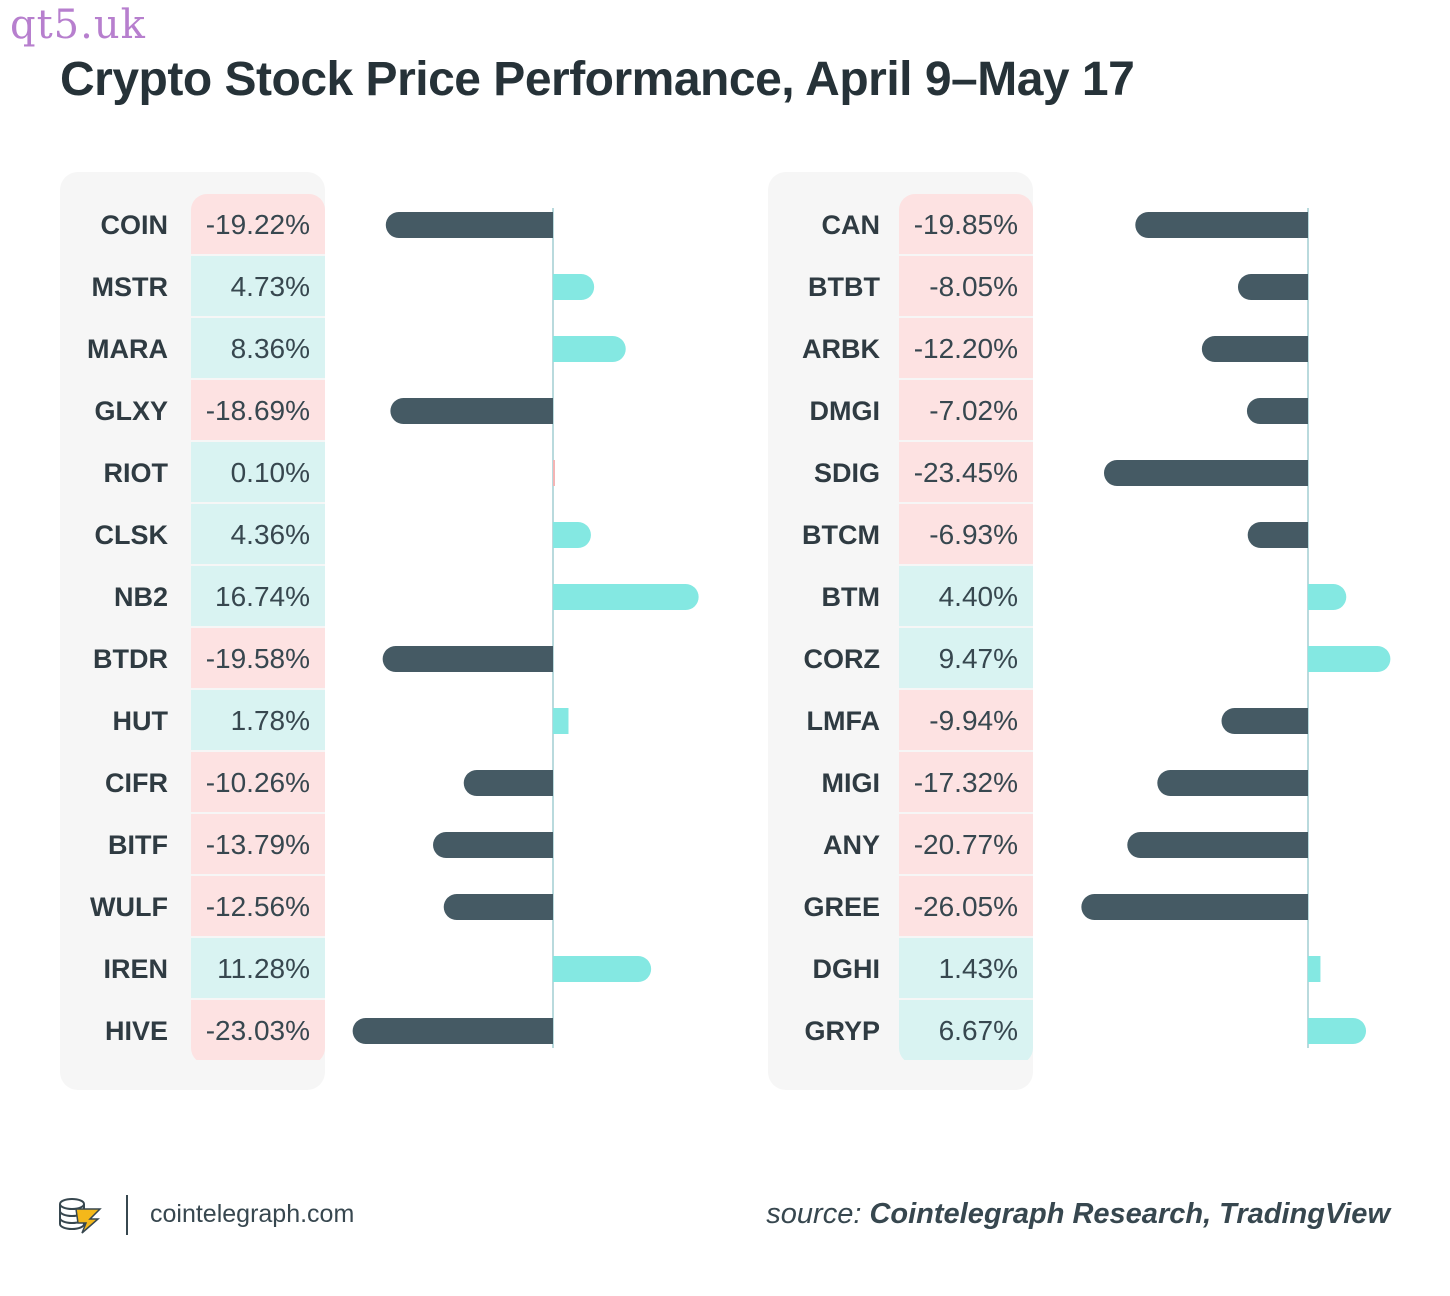  What do you see at coordinates (843, 721) in the screenshot?
I see `ticker-label: LMFA` at bounding box center [843, 721].